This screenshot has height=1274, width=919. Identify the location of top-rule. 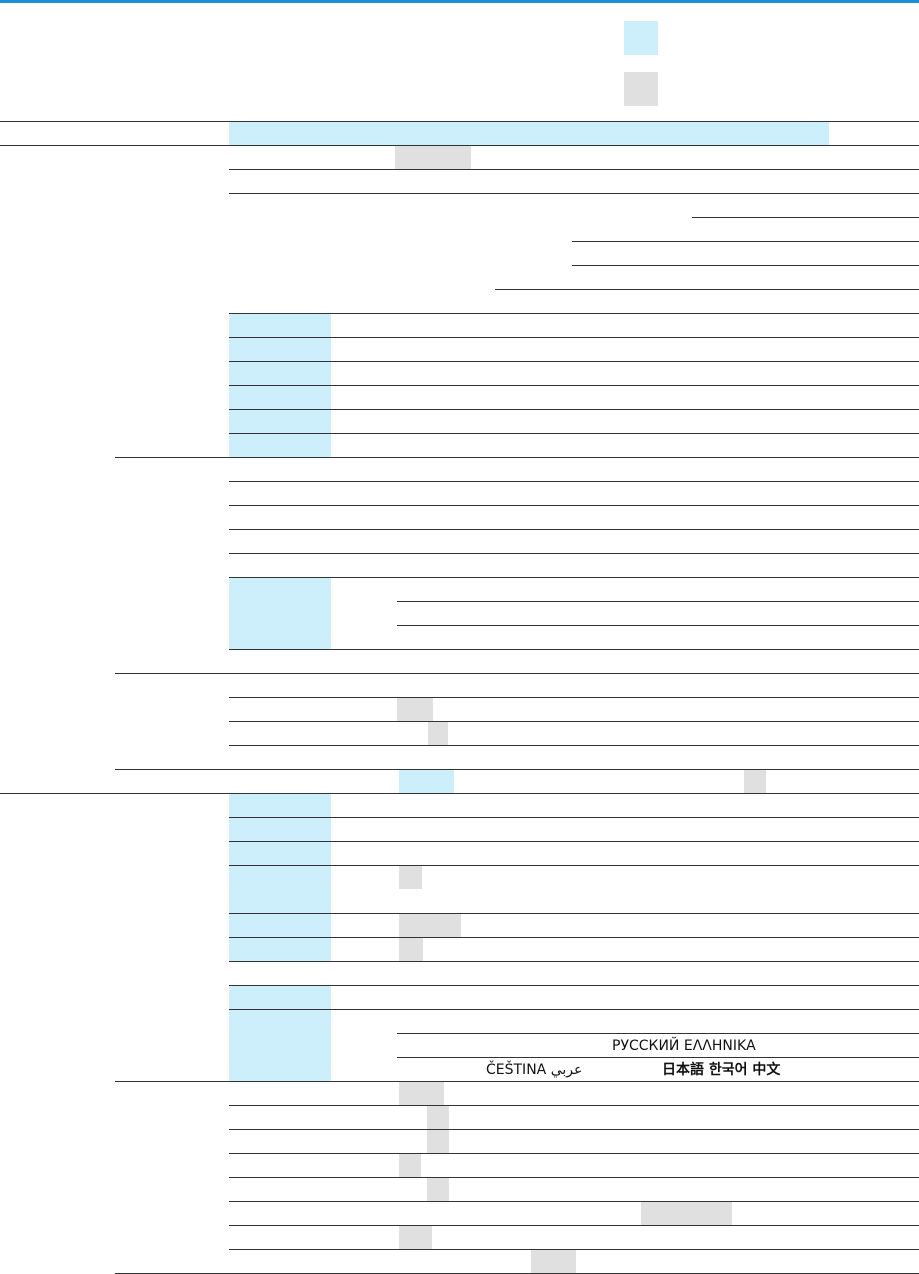
(459, 1).